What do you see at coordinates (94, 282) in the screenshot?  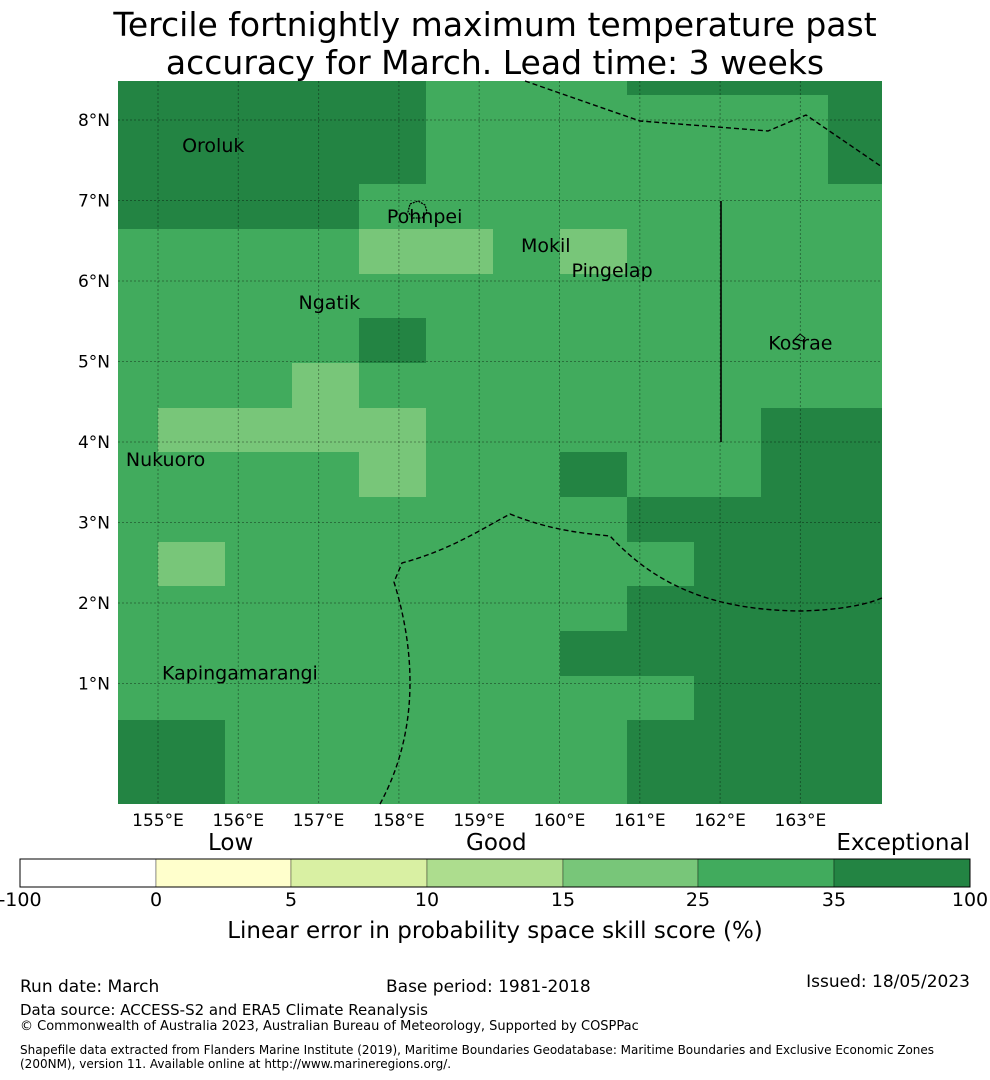 I see `lat-tick-label: 6°N` at bounding box center [94, 282].